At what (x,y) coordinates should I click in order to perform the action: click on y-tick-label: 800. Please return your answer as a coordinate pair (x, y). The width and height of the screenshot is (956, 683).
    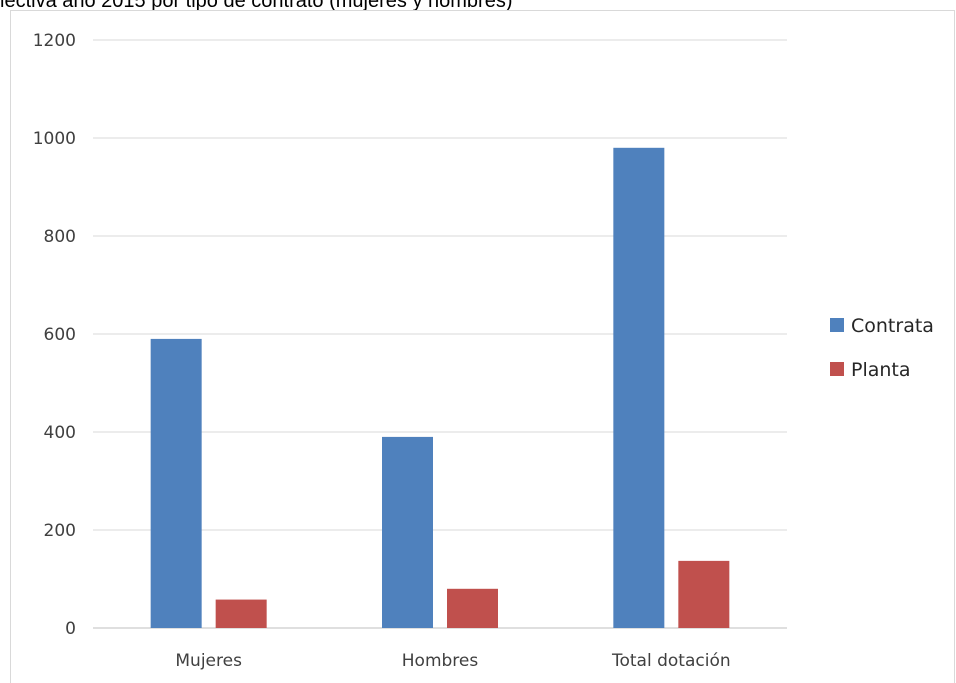
    Looking at the image, I should click on (60, 237).